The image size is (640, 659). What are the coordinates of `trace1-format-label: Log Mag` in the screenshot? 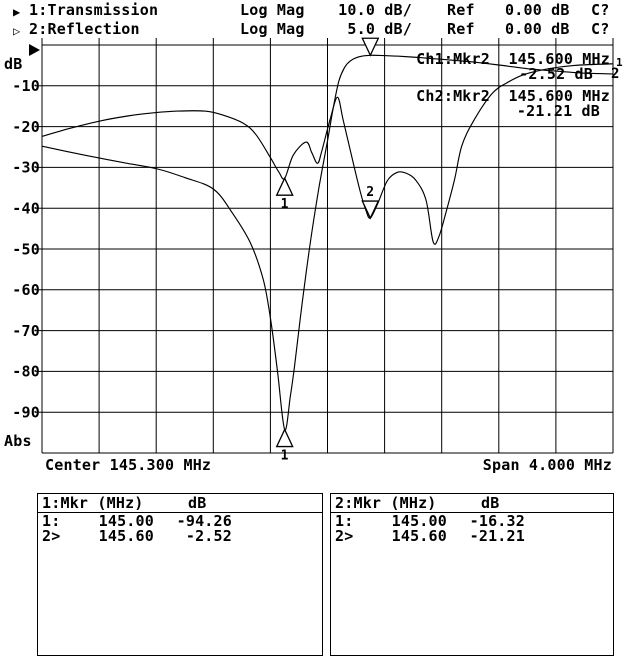 It's located at (272, 10).